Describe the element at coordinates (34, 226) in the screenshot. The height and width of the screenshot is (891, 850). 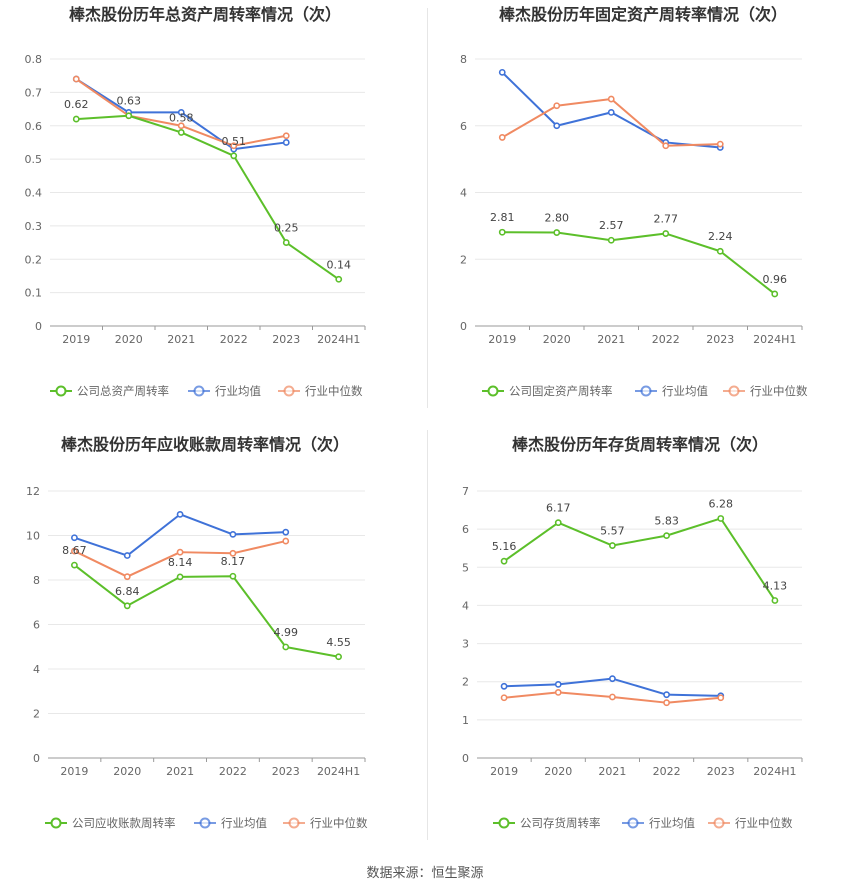
I see `y-tick-label: 0.3` at that location.